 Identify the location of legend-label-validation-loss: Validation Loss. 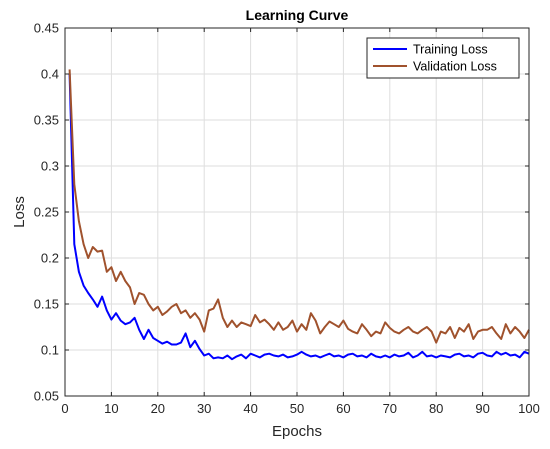
(455, 67).